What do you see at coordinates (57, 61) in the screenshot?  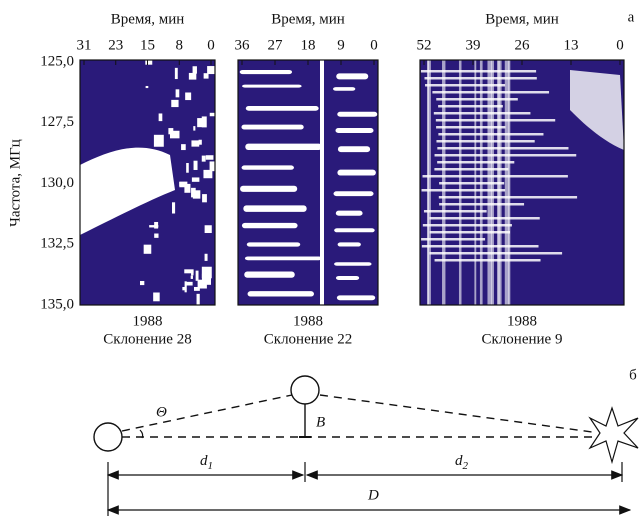 I see `y-tick-label: 125,0` at bounding box center [57, 61].